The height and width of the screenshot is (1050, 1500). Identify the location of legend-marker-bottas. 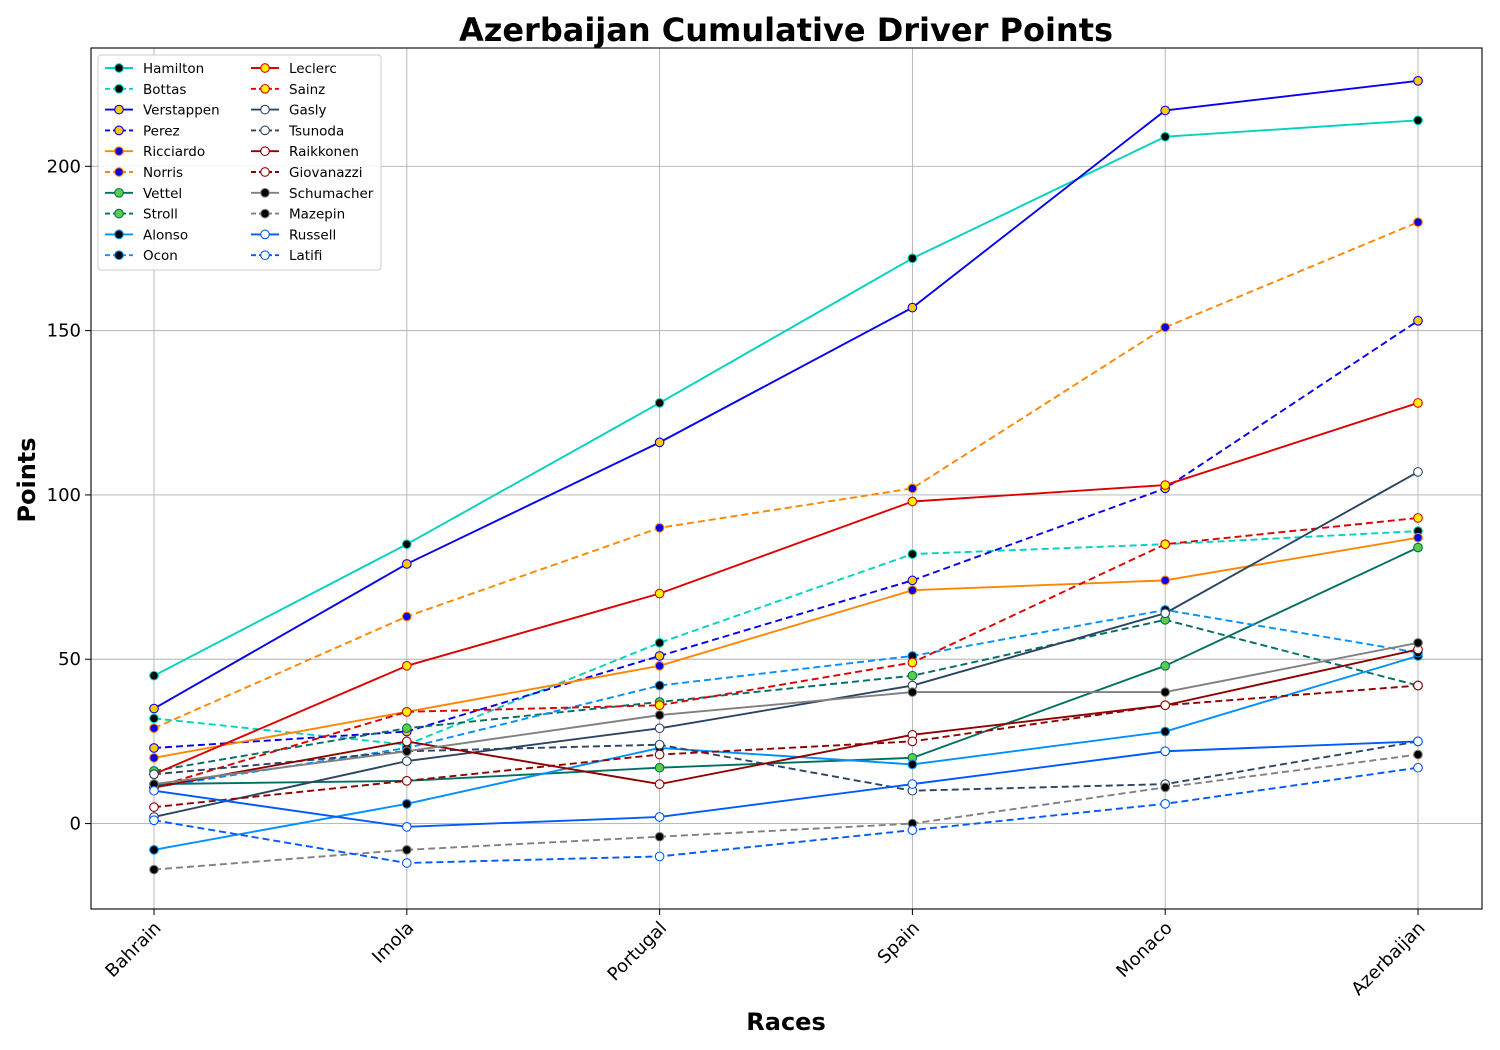
(119, 88).